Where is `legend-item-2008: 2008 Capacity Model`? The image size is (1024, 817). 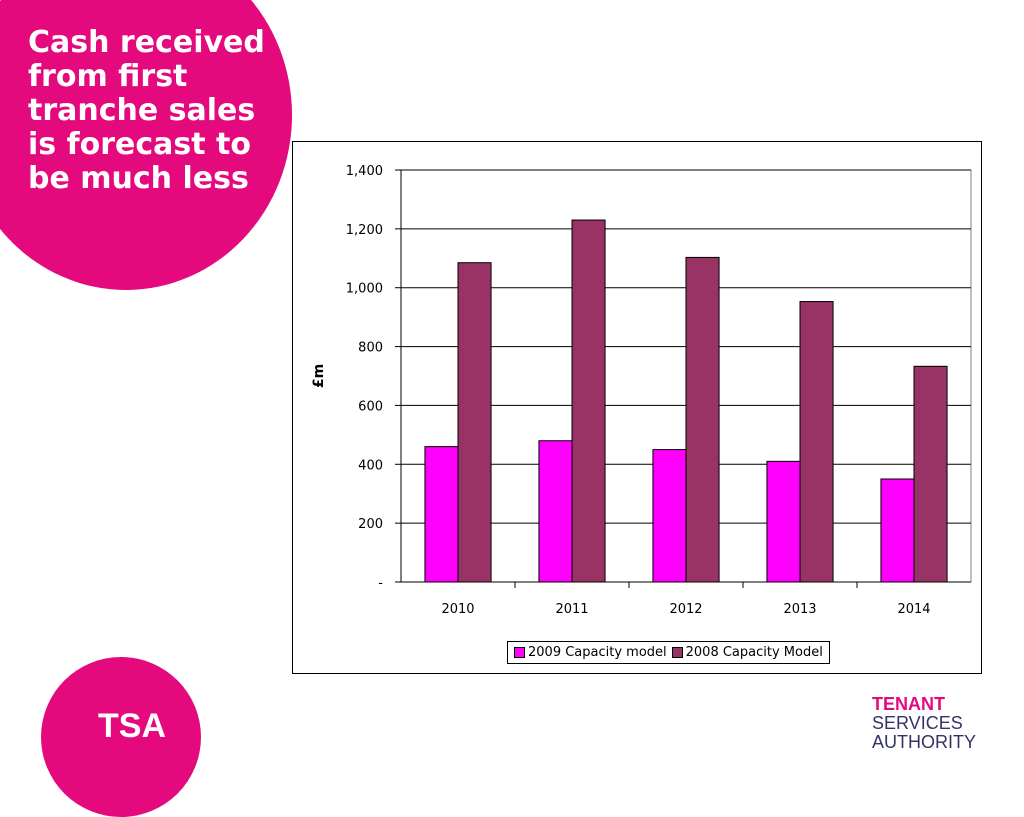
legend-item-2008: 2008 Capacity Model is located at coordinates (747, 652).